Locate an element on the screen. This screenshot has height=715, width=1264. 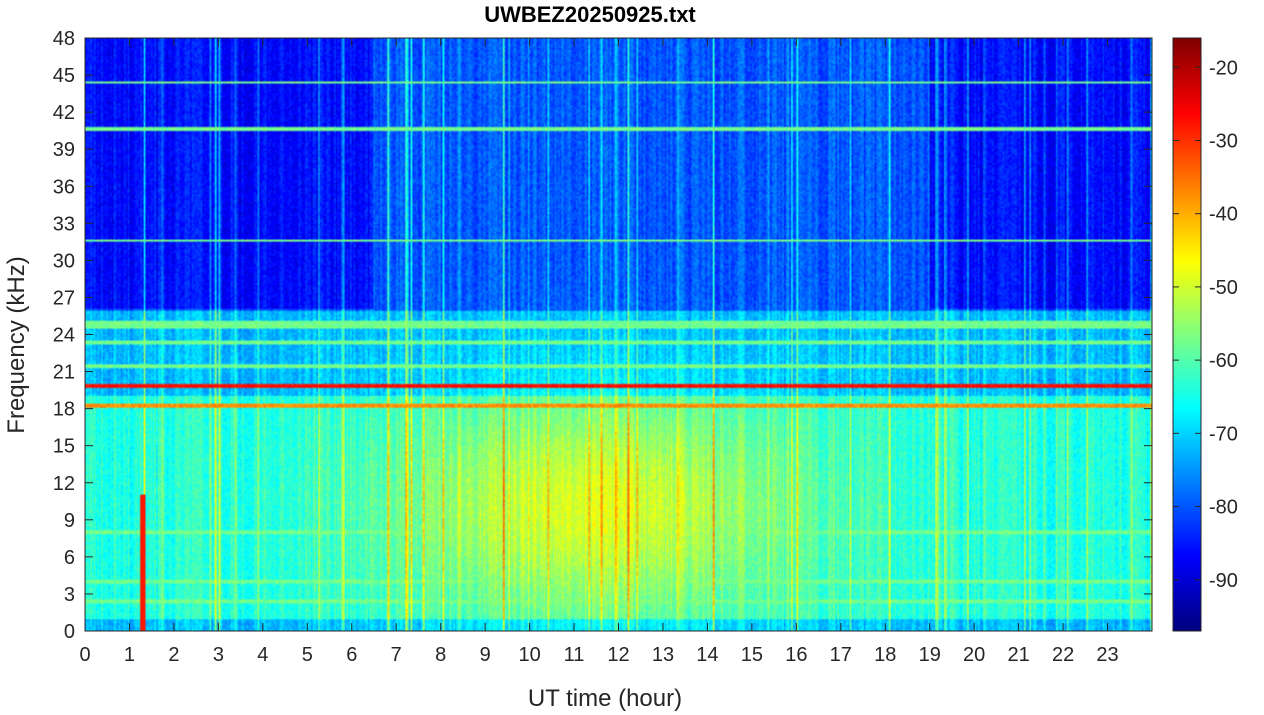
colorbar-tick-label: -40 is located at coordinates (1223, 215).